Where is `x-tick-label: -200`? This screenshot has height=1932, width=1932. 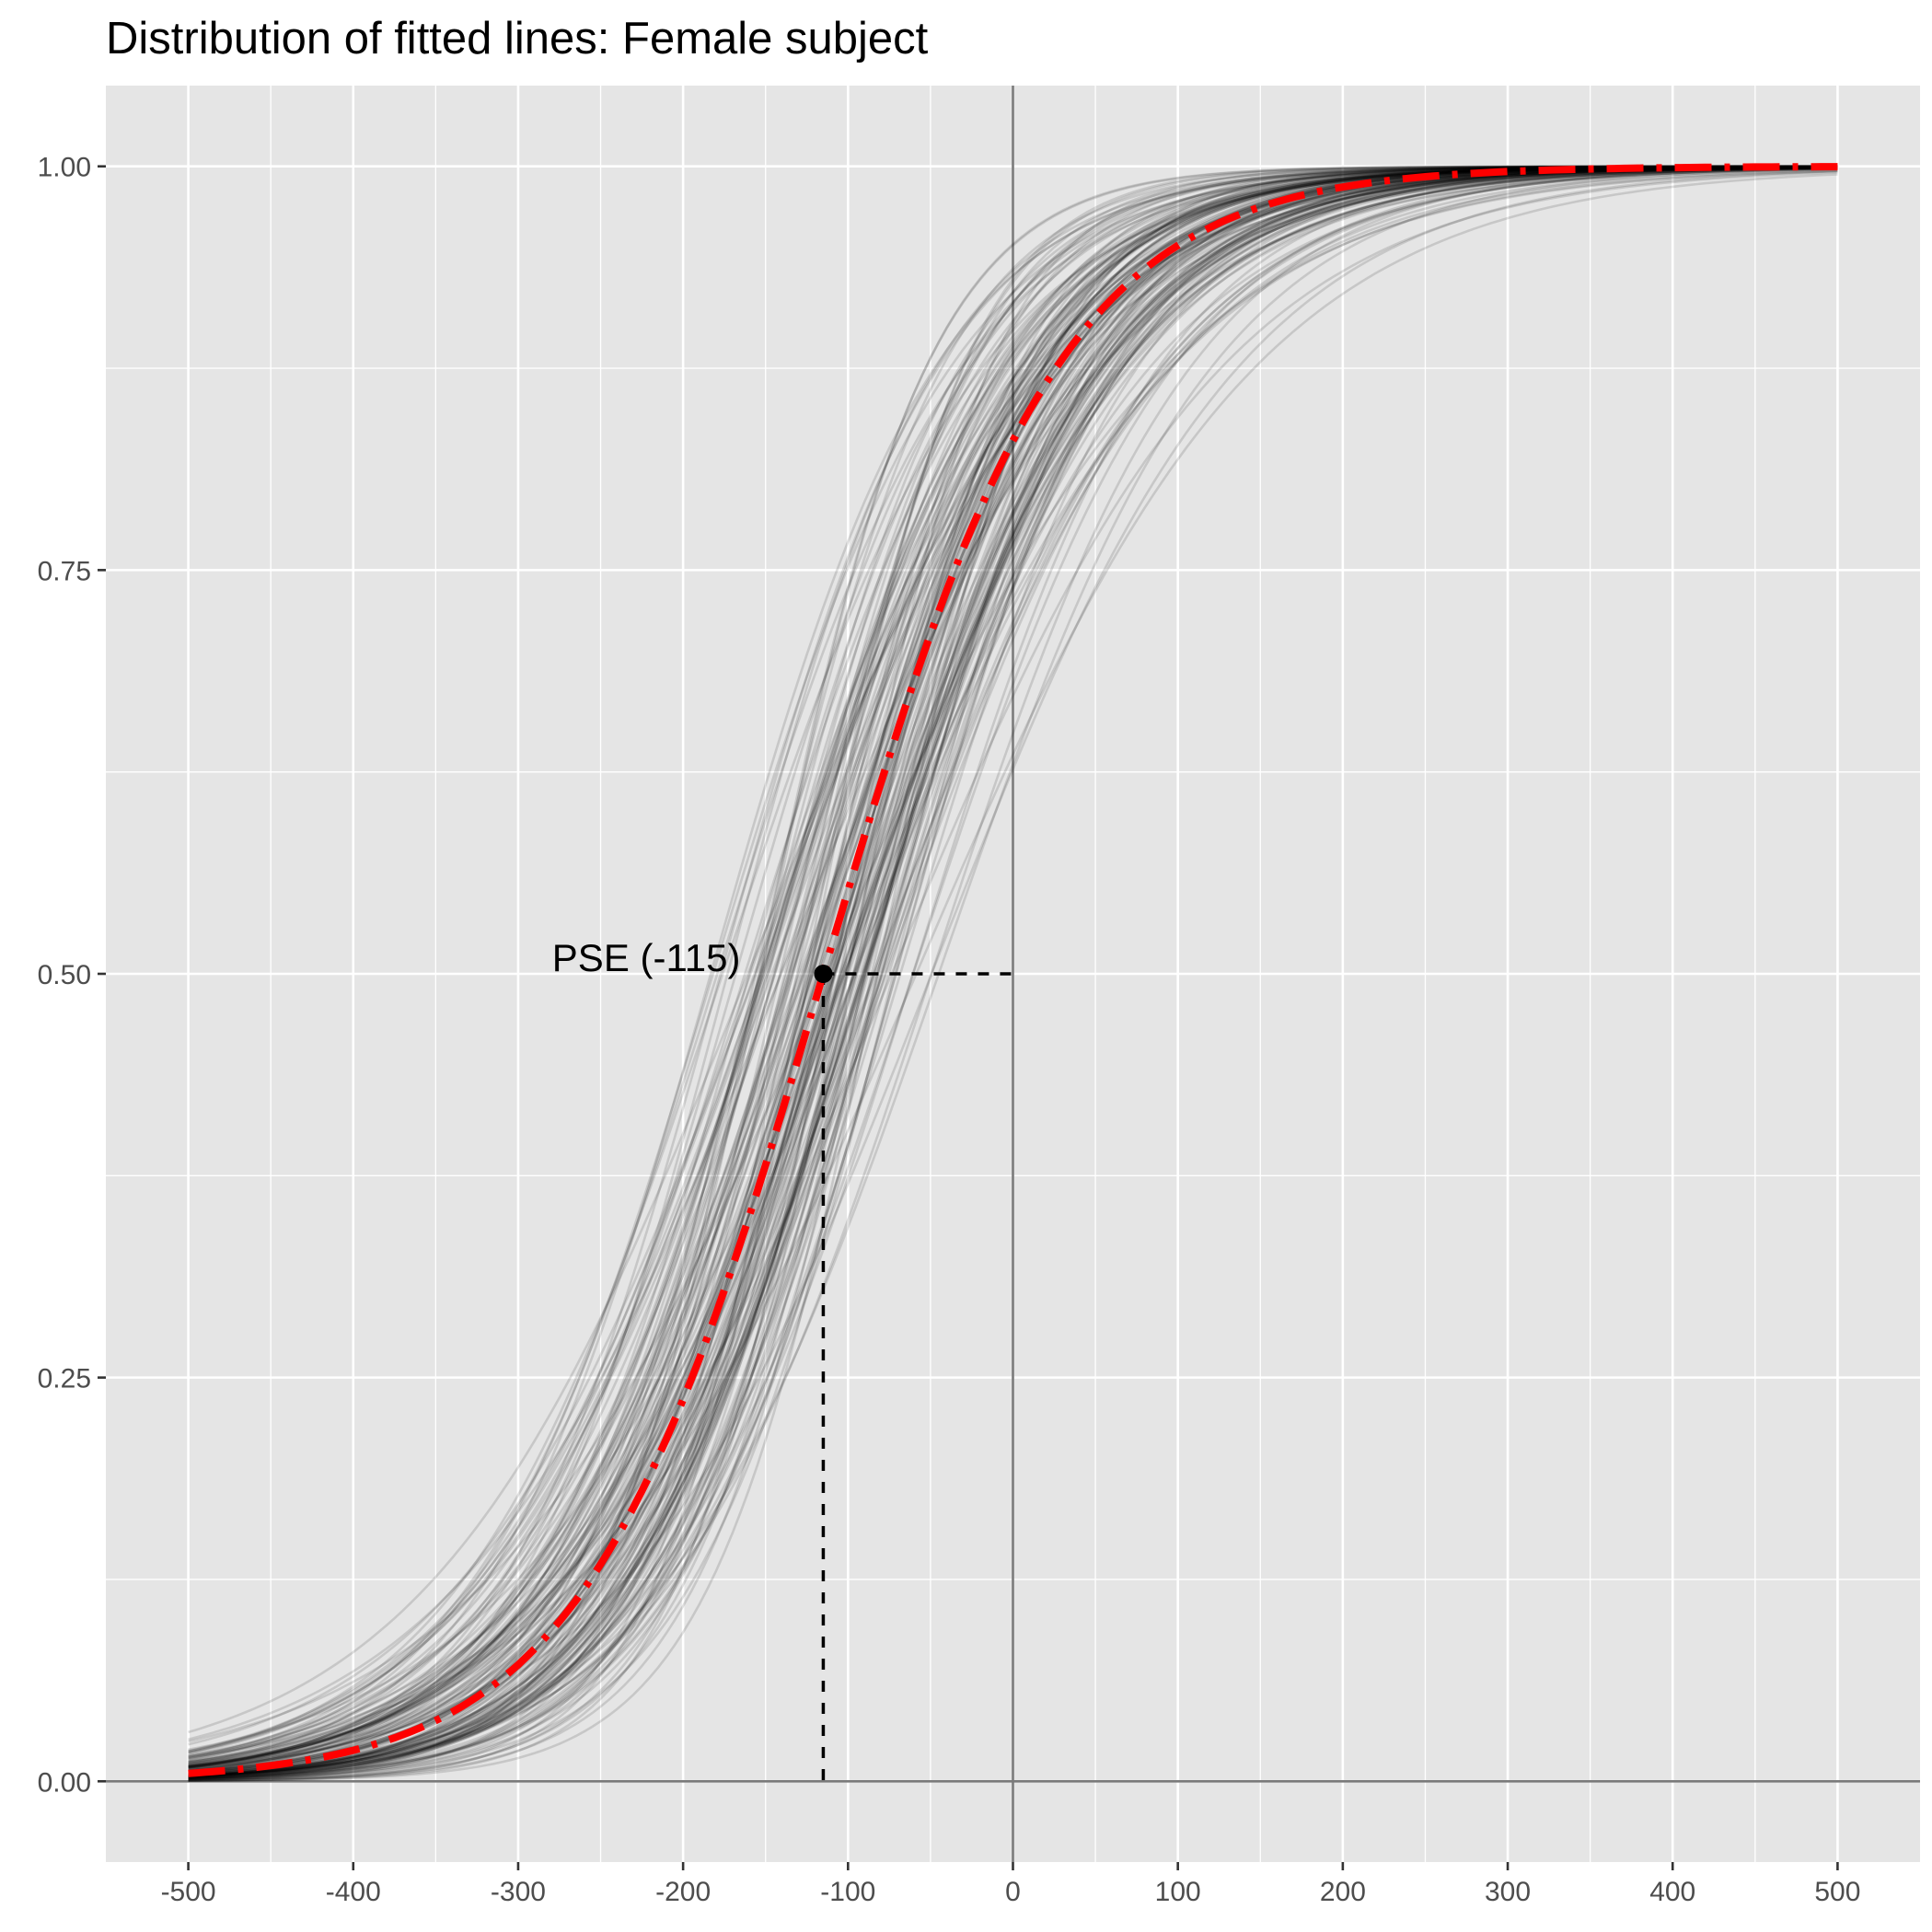
x-tick-label: -200 is located at coordinates (683, 1892).